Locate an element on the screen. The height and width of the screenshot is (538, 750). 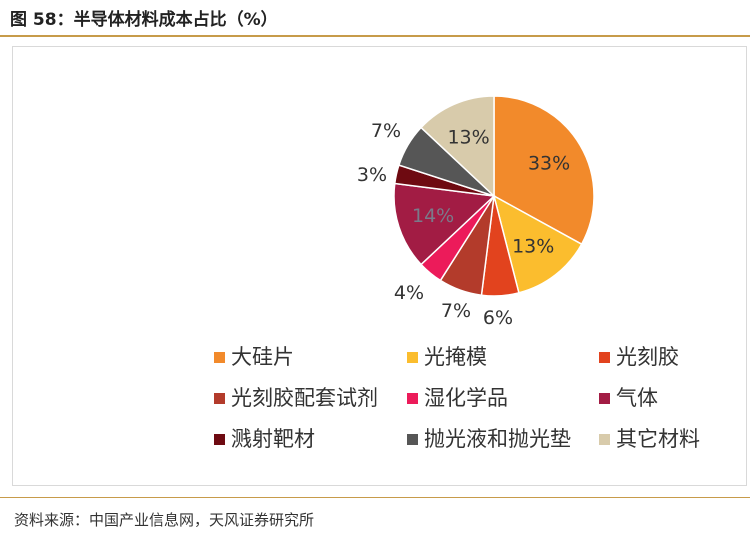
legend-label: 大硅片 is located at coordinates (262, 357).